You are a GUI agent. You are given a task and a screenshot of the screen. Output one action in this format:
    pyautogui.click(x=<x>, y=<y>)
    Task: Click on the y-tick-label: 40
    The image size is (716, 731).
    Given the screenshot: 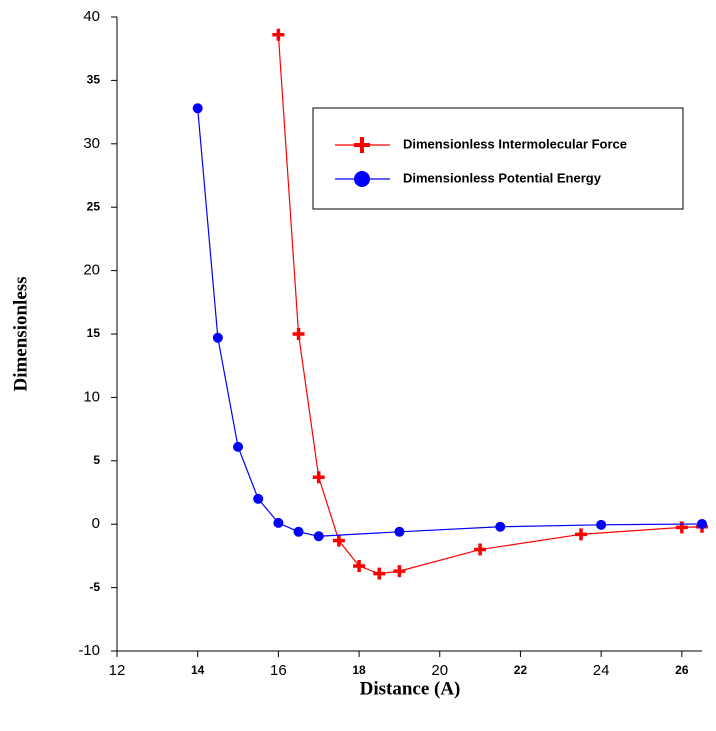 What is the action you would take?
    pyautogui.click(x=91, y=16)
    